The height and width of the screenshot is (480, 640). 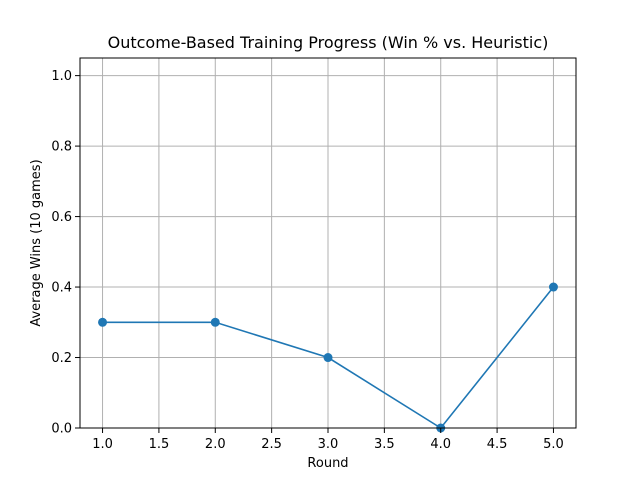 What do you see at coordinates (271, 444) in the screenshot?
I see `x-tick-label: 2.5` at bounding box center [271, 444].